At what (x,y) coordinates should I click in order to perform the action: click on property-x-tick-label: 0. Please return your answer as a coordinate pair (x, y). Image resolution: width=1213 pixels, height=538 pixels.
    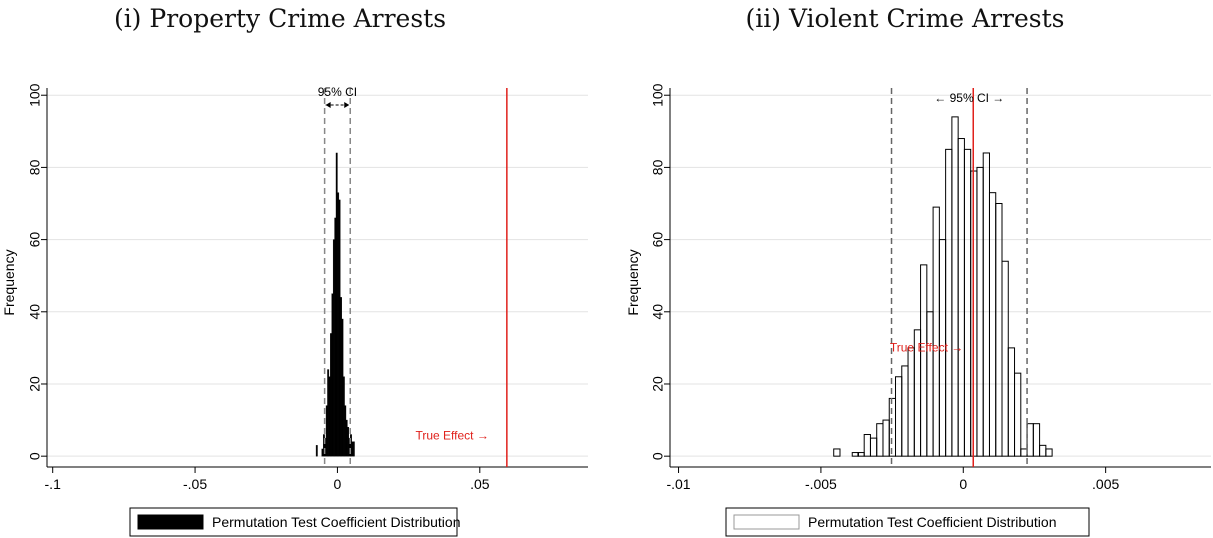
    Looking at the image, I should click on (338, 484).